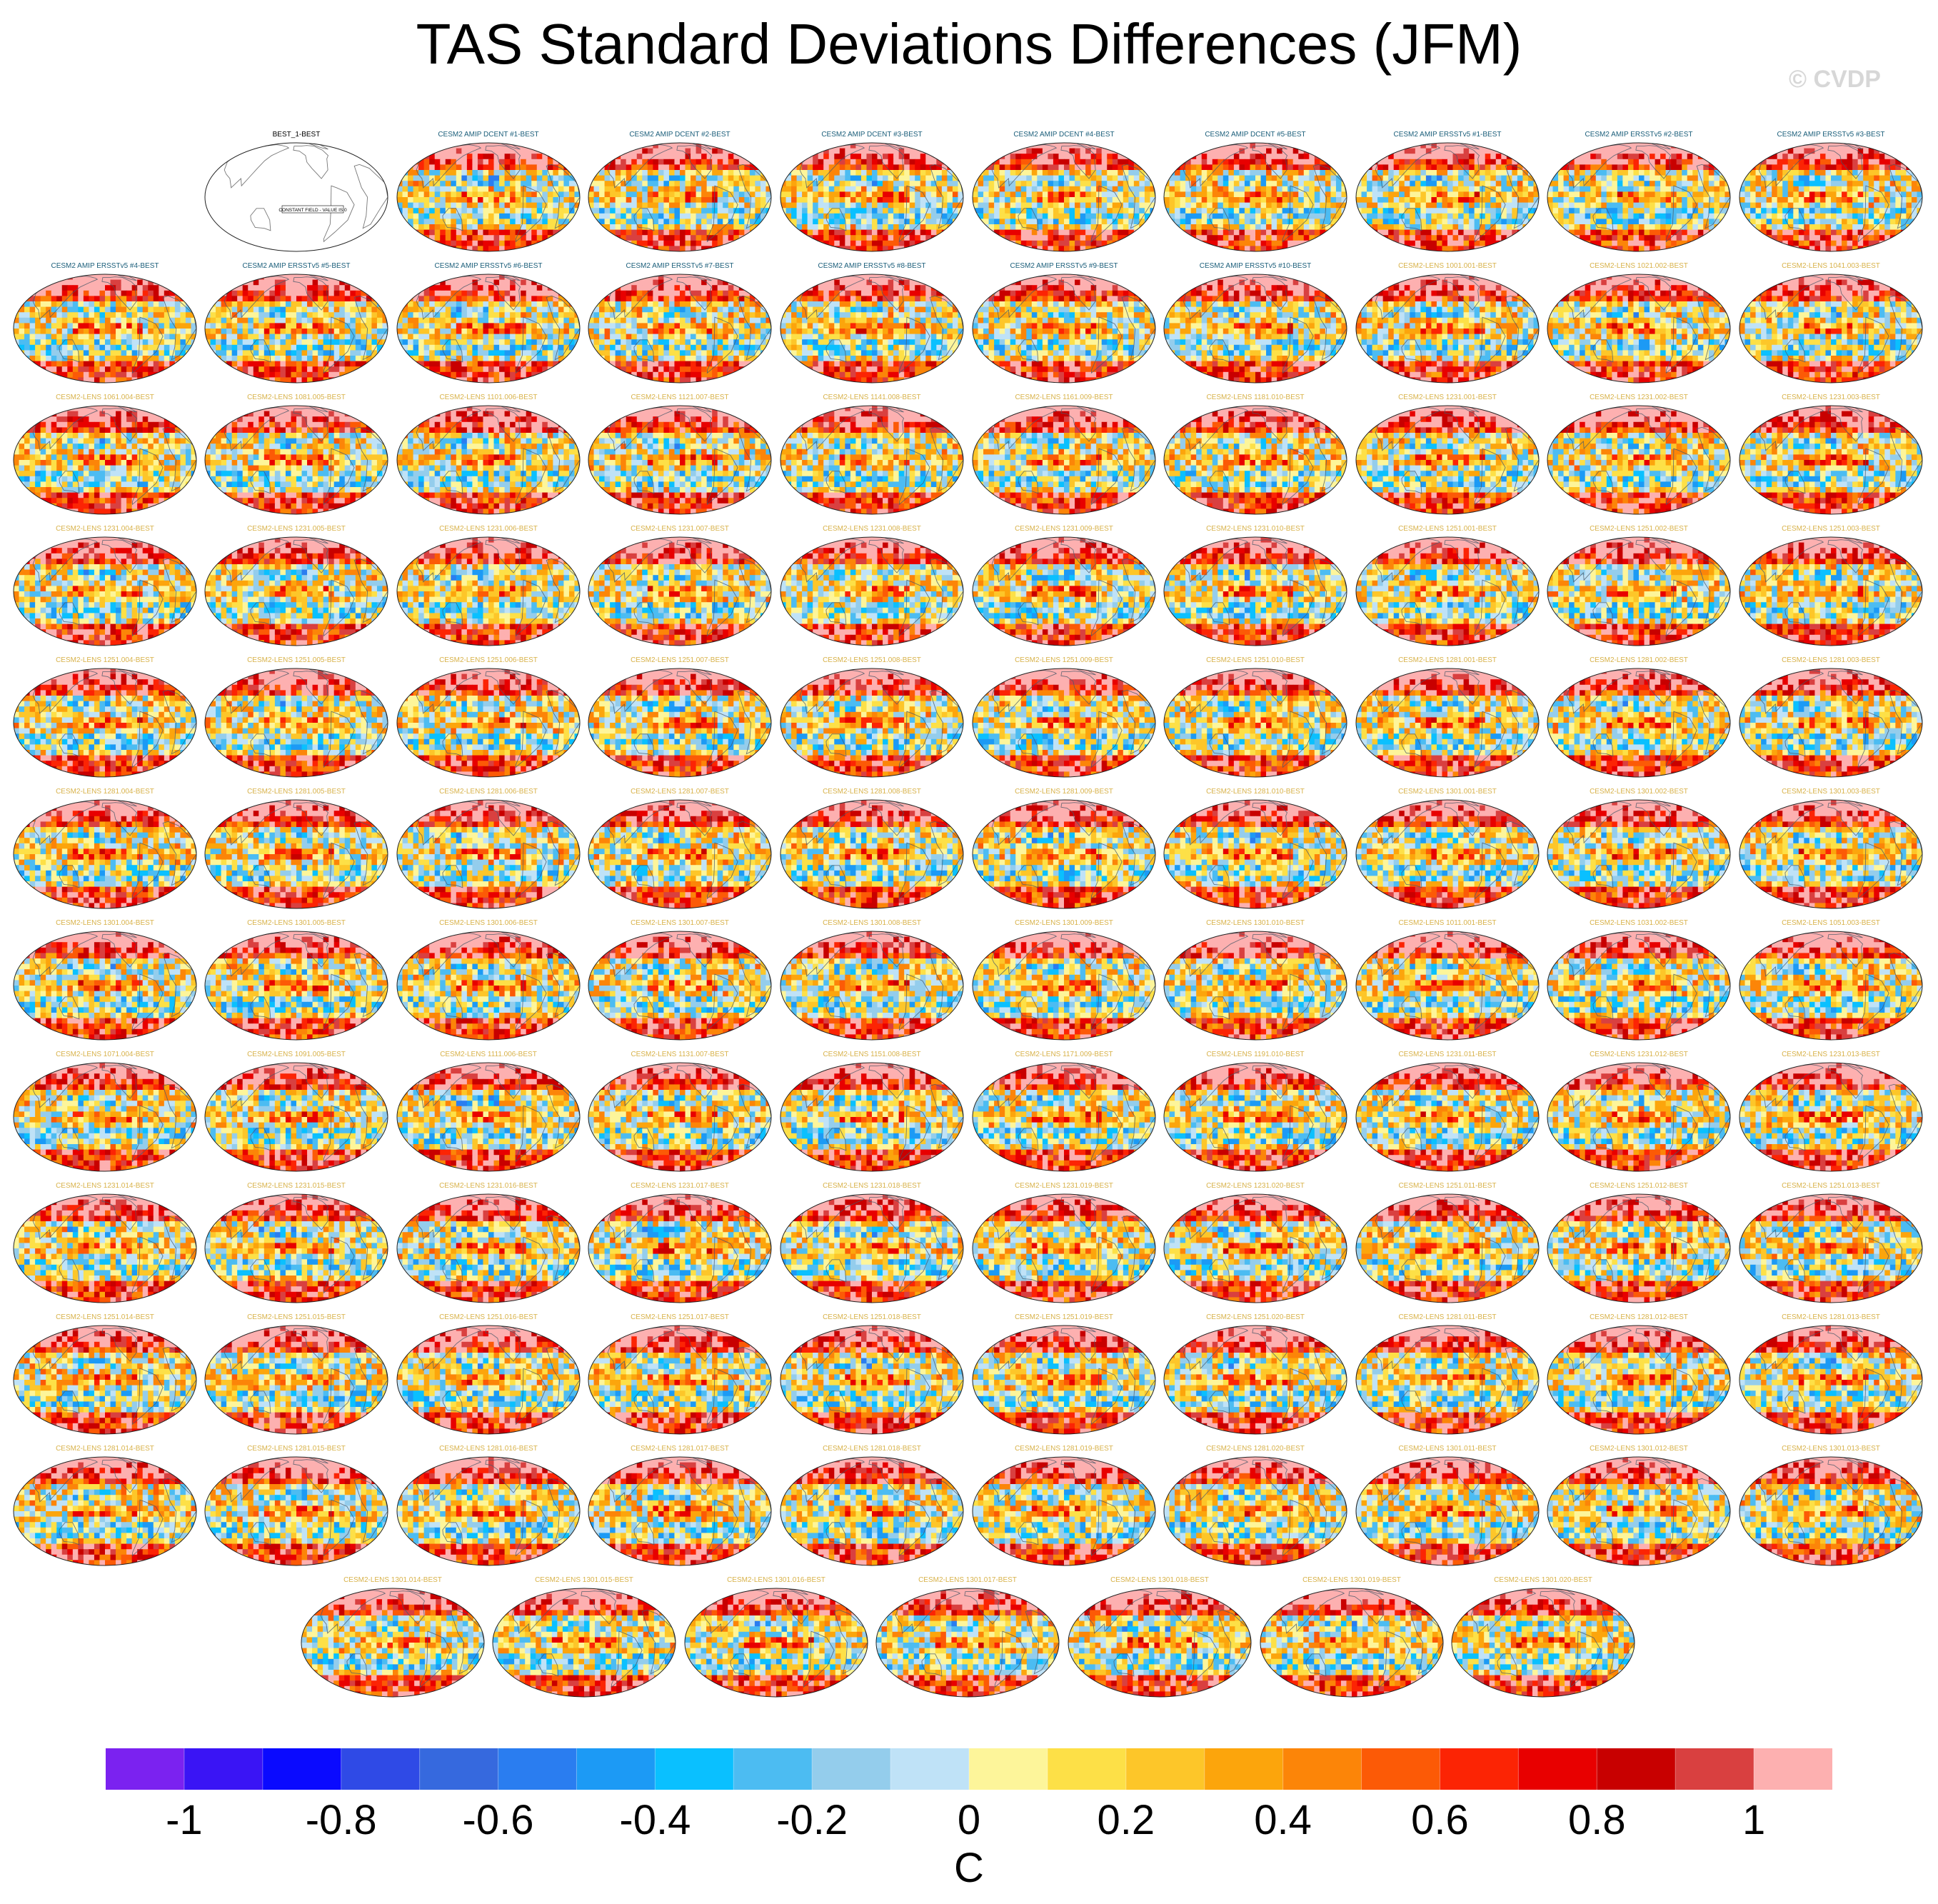 This screenshot has width=1938, height=1904. I want to click on panel-title: CESM2-LENS 1081.005-BEST, so click(296, 397).